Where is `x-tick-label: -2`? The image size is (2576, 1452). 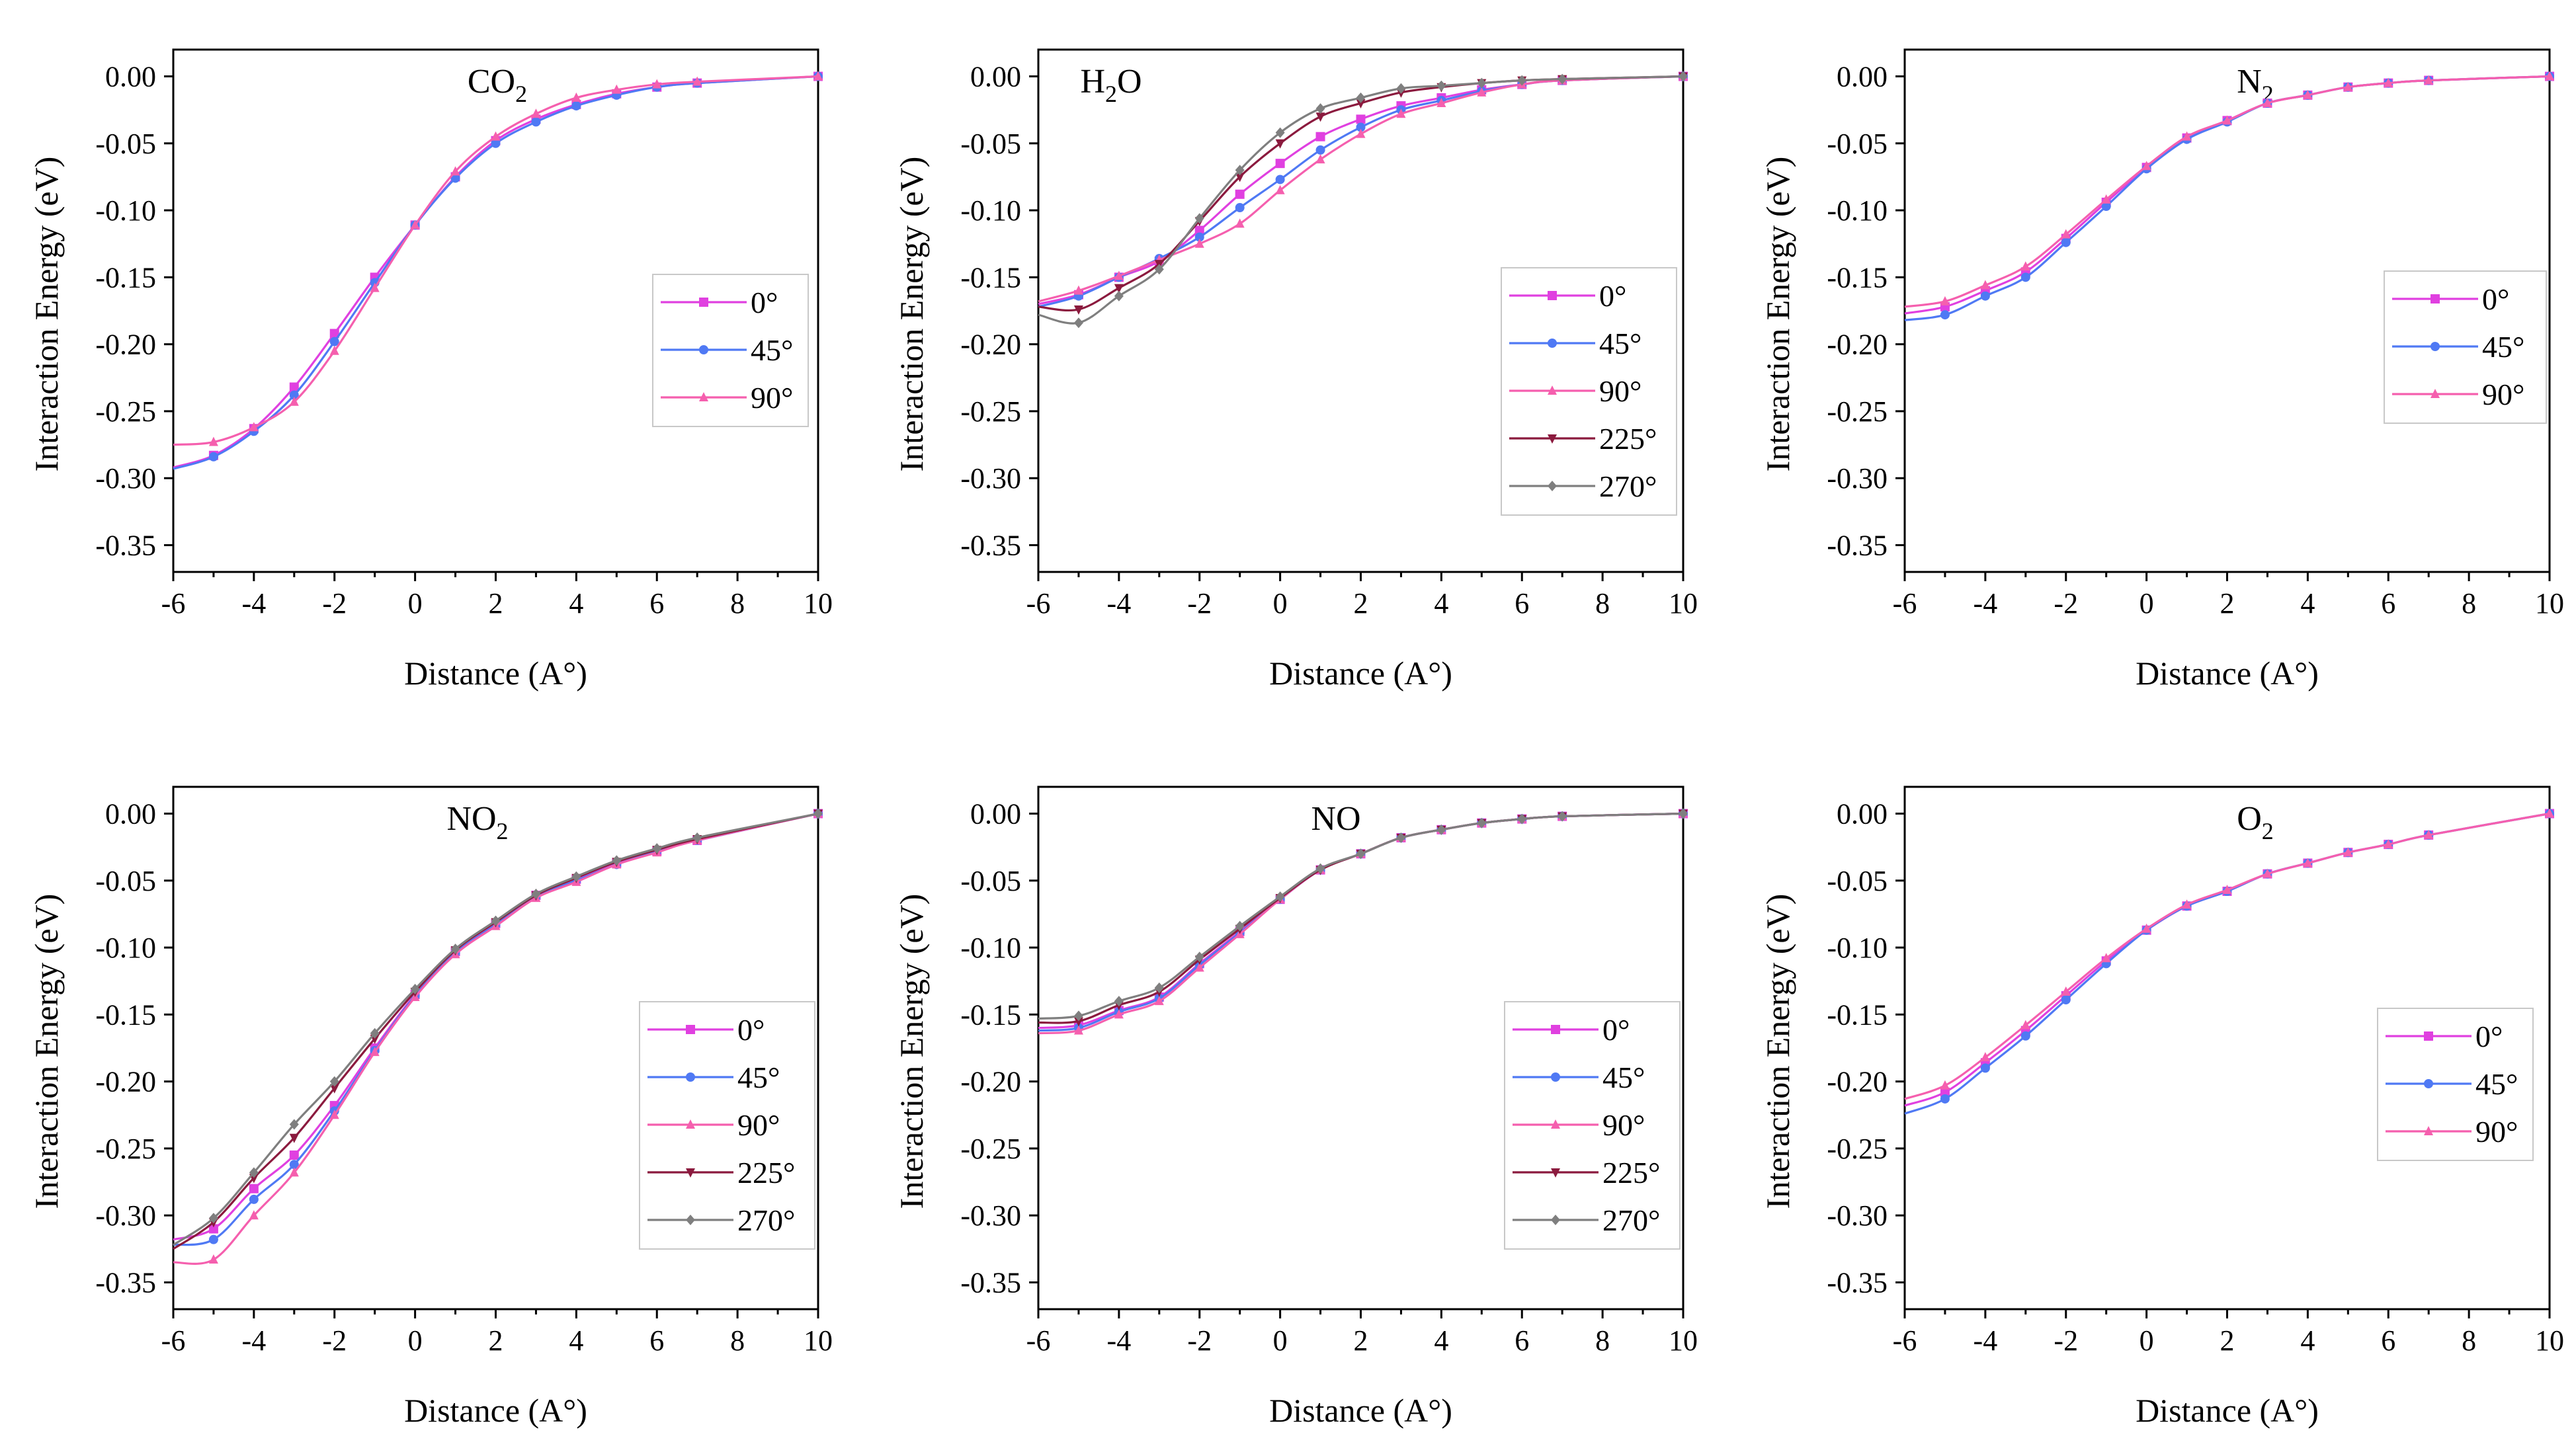 x-tick-label: -2 is located at coordinates (334, 603).